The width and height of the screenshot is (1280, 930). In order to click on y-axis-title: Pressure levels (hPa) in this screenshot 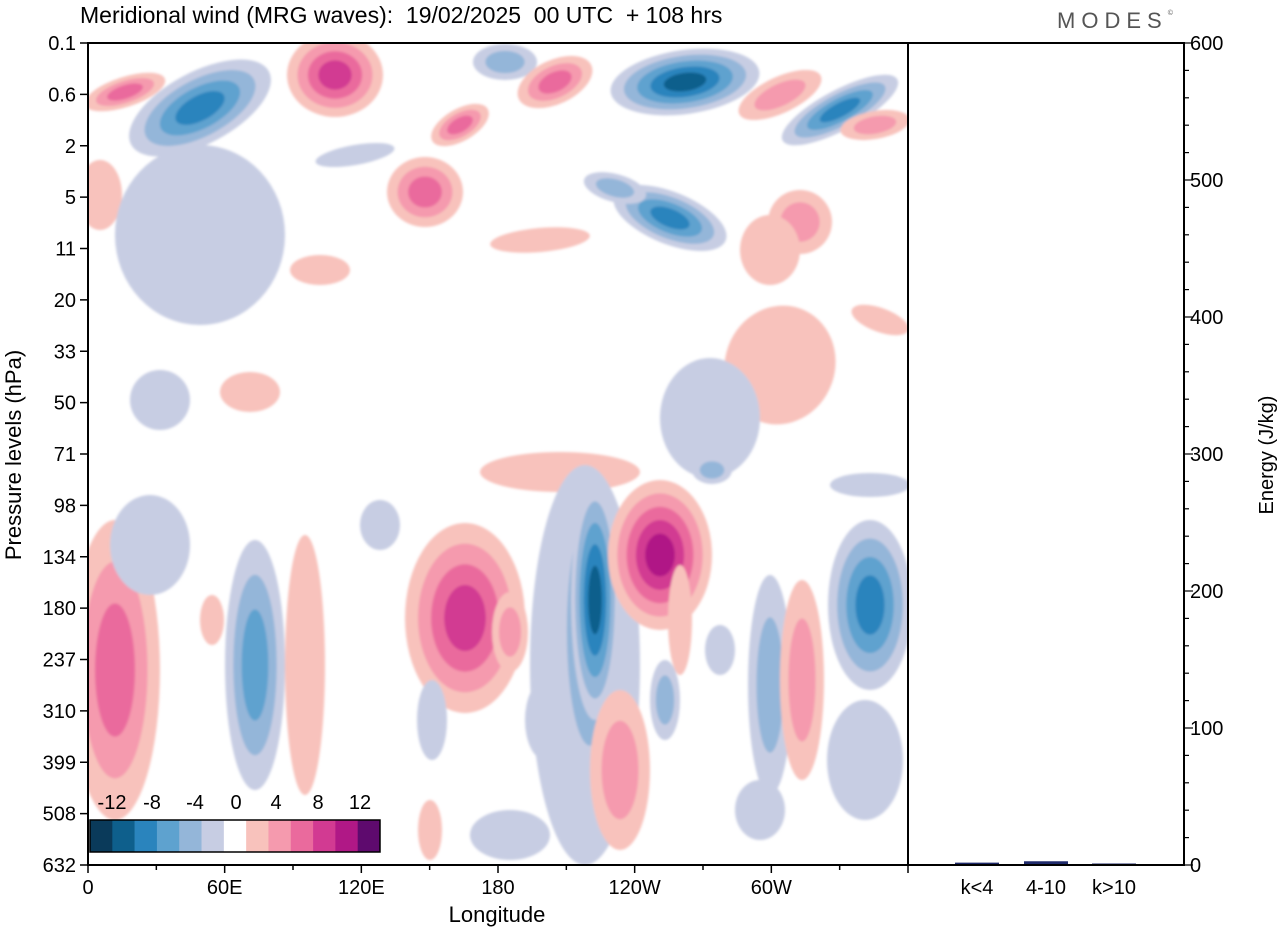, I will do `click(13, 455)`.